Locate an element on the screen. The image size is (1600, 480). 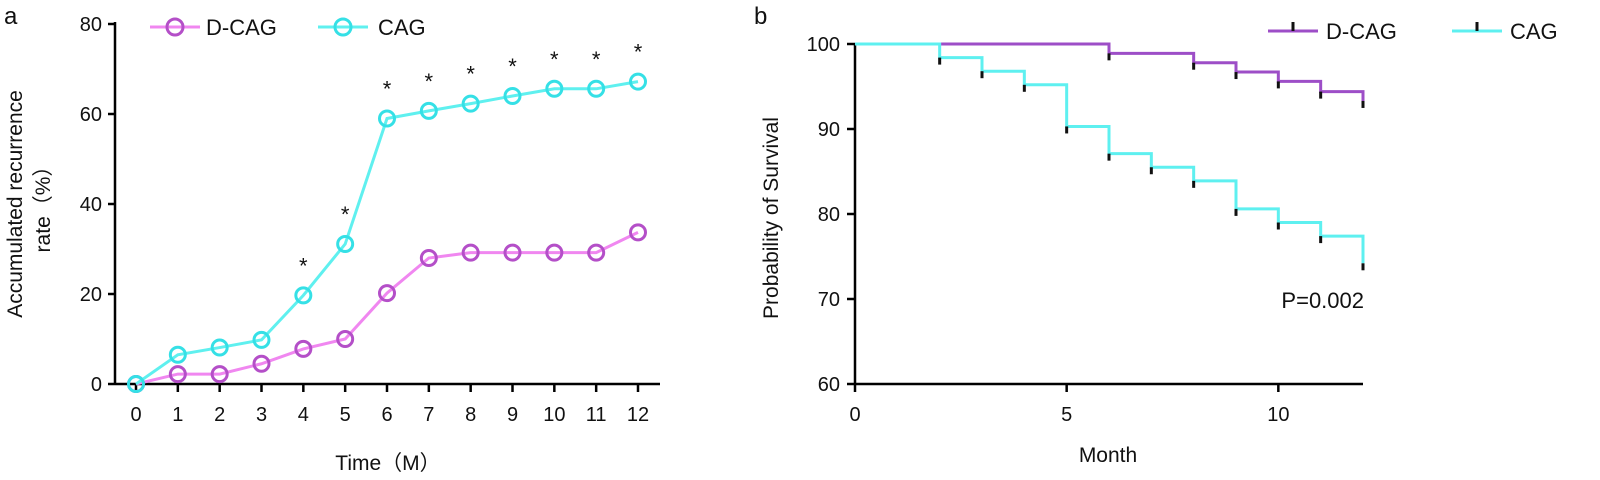
panel-a-x-ticks: 0 1 2 3 4 5 6 7 8 9 10 11 12 is located at coordinates (389, 405).